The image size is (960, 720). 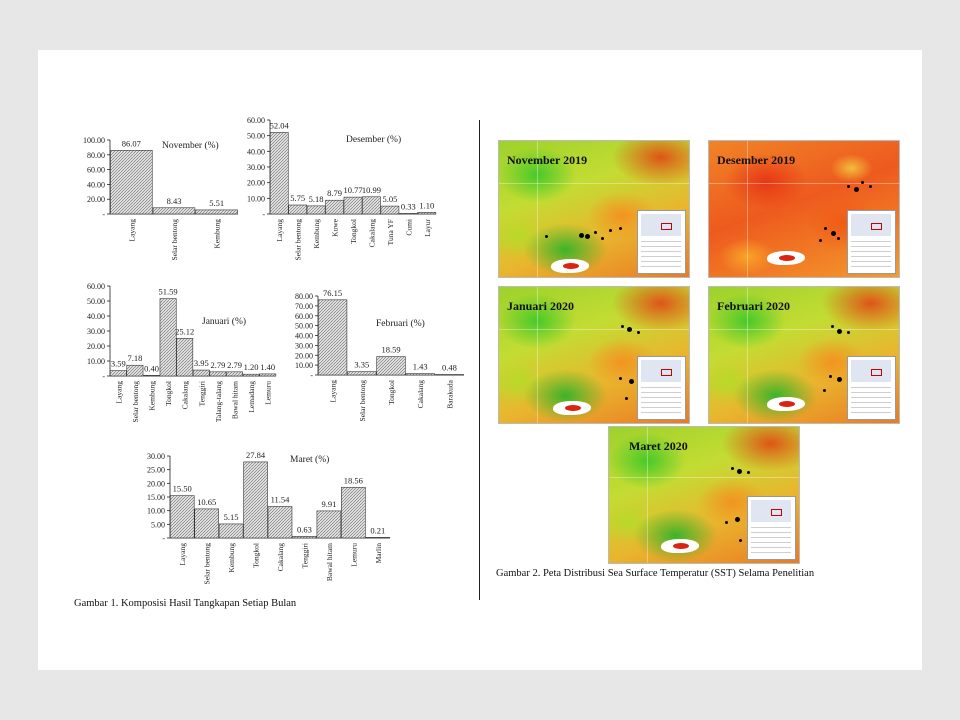 I want to click on bar-value-label: 1.40, so click(x=267, y=367).